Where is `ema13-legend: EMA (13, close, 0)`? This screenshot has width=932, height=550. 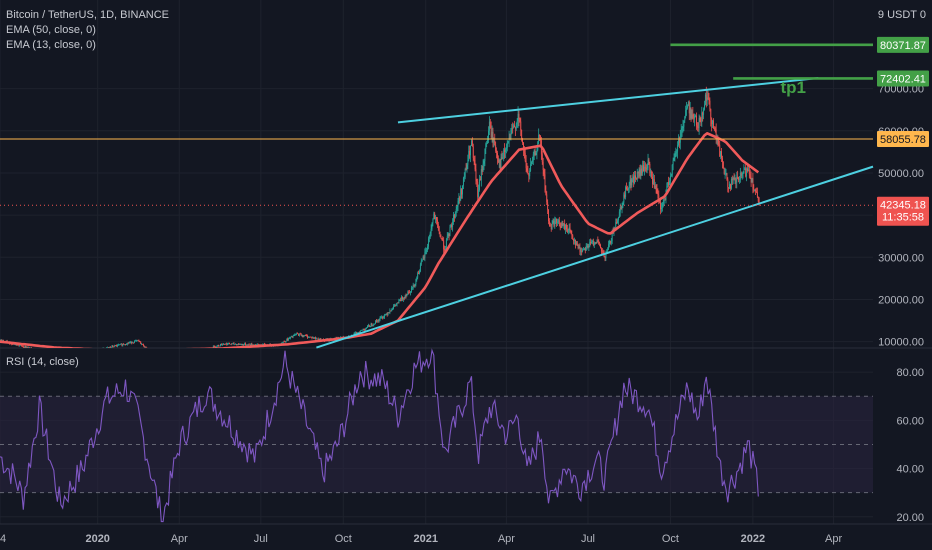 ema13-legend: EMA (13, close, 0) is located at coordinates (51, 45).